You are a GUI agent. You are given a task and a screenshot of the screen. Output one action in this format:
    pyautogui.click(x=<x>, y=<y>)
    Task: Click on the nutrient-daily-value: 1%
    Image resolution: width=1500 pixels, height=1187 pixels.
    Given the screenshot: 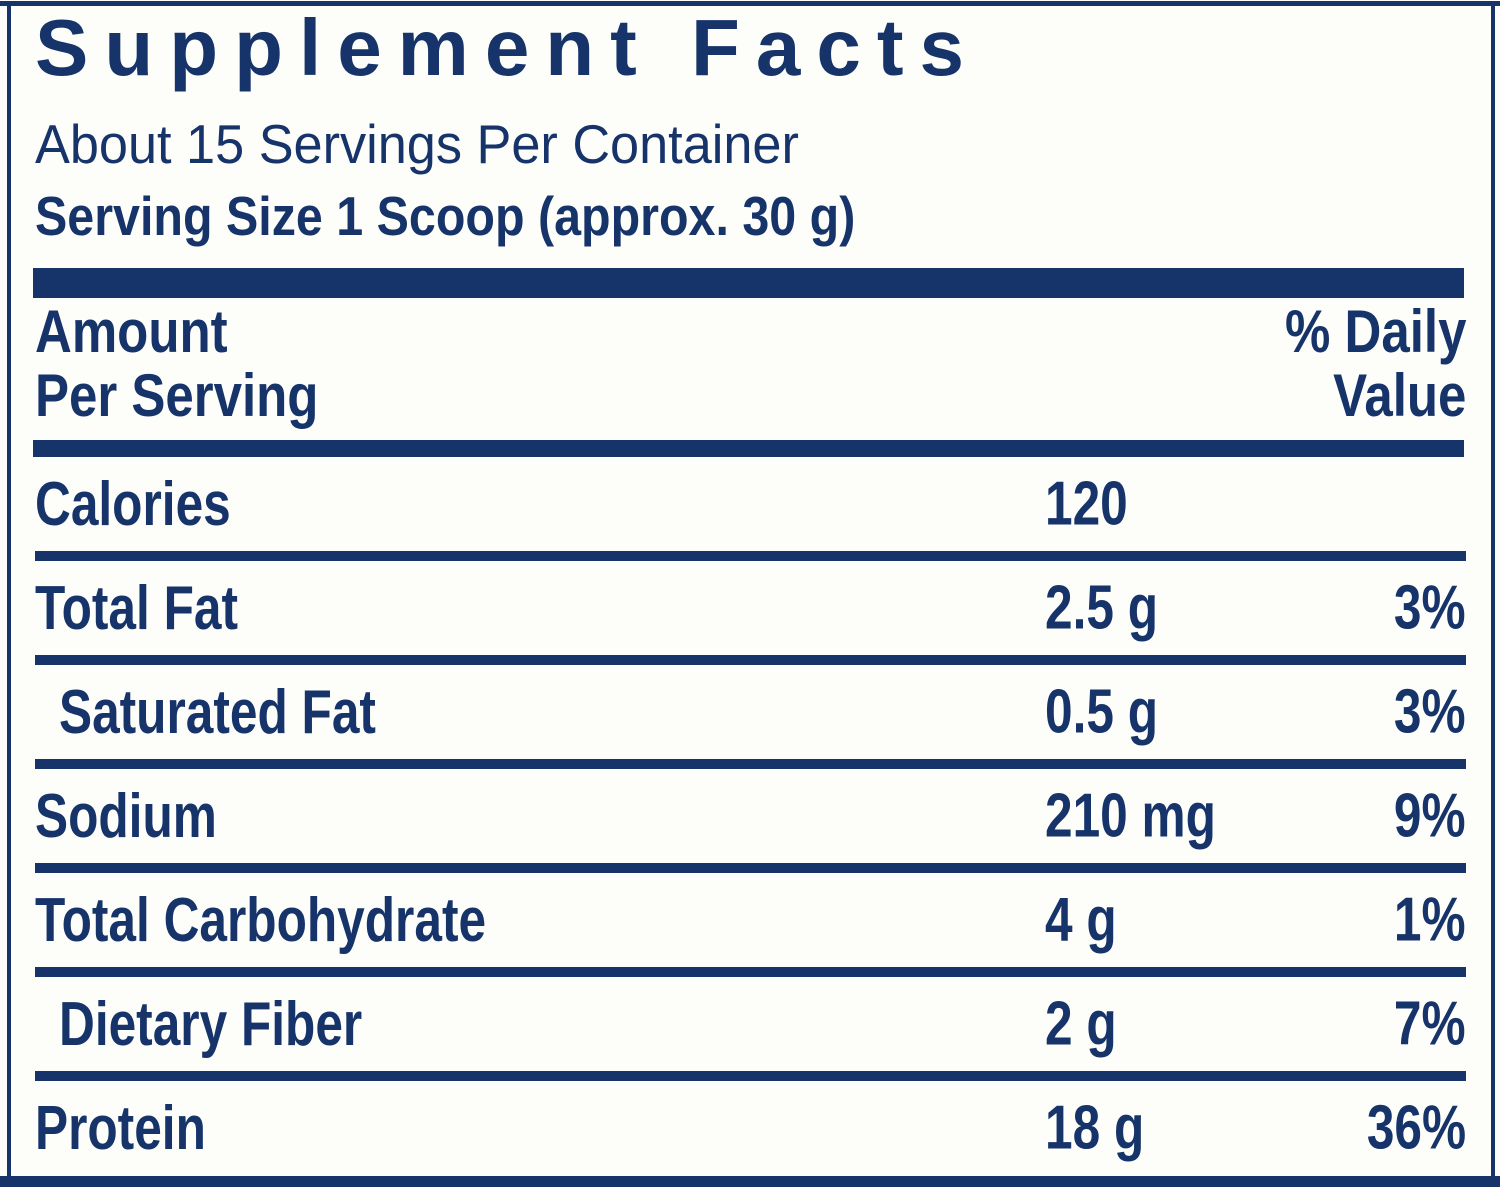 What is the action you would take?
    pyautogui.click(x=1430, y=920)
    